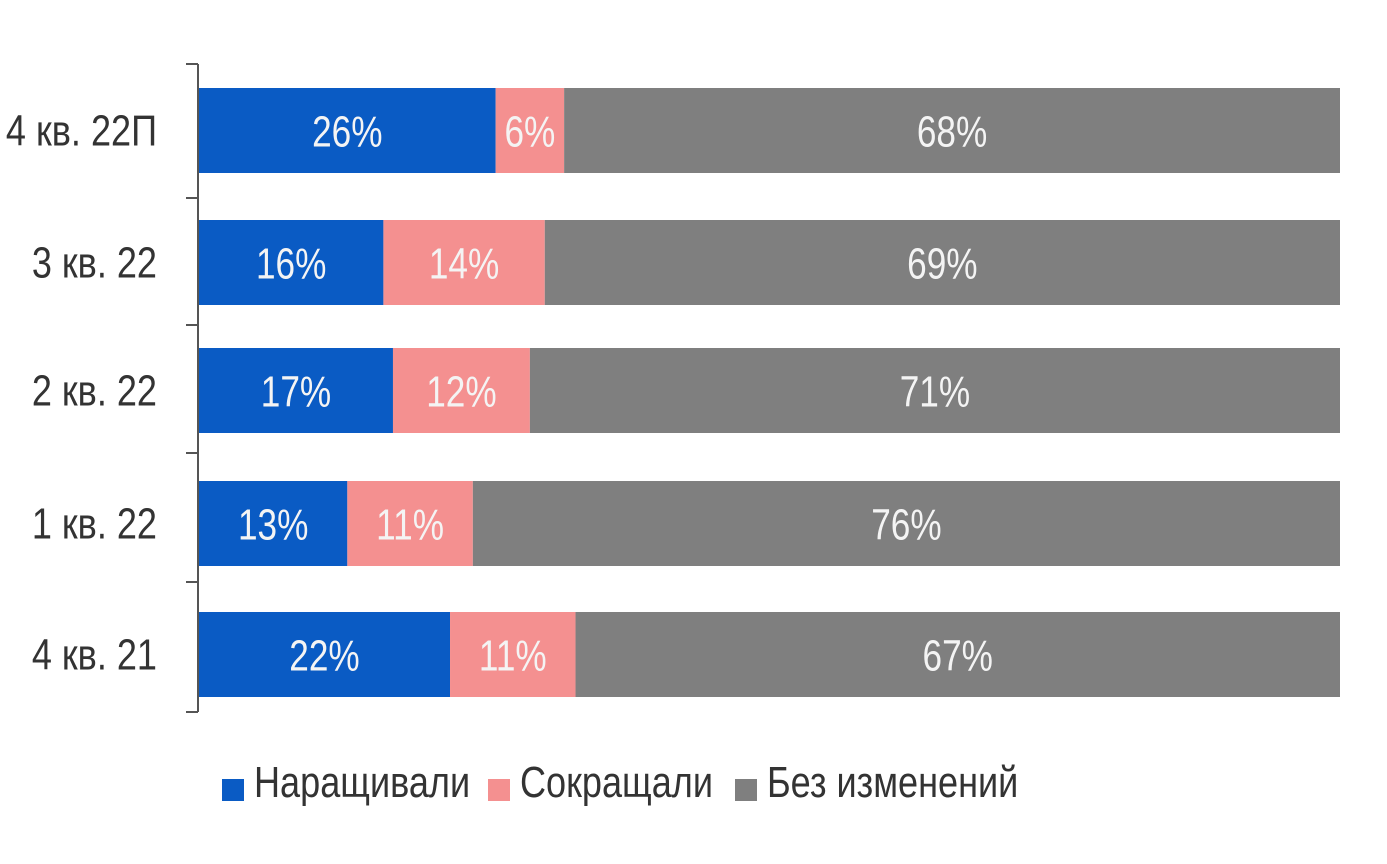 This screenshot has height=864, width=1387. I want to click on data-label: 71%, so click(935, 392).